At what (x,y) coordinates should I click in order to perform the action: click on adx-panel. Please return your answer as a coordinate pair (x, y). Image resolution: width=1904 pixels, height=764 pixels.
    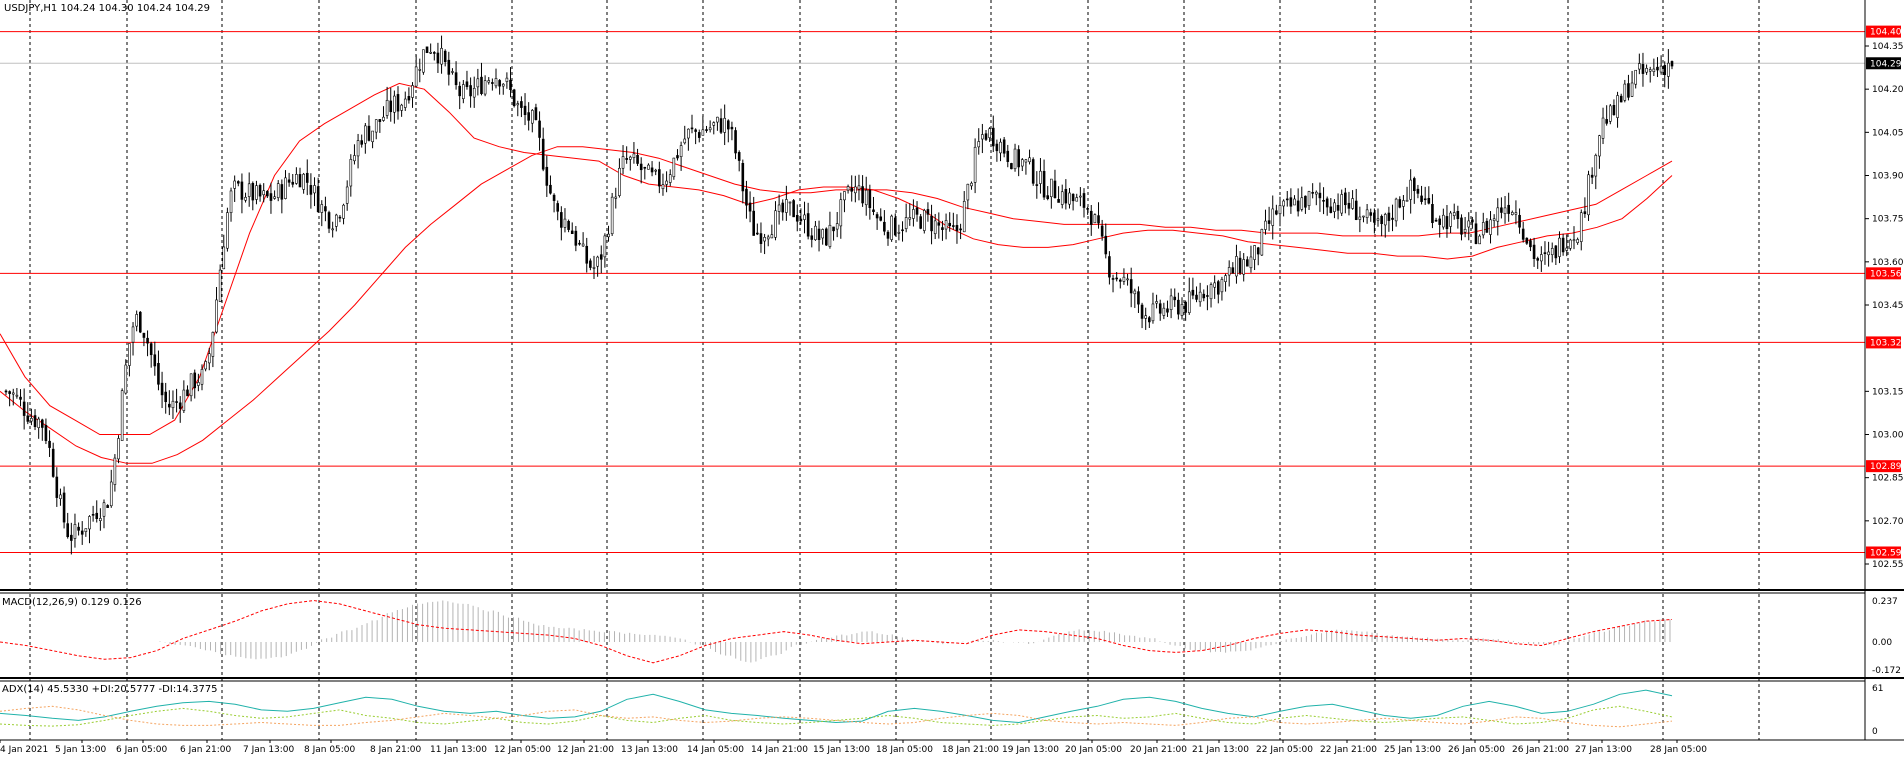
    Looking at the image, I should click on (836, 708).